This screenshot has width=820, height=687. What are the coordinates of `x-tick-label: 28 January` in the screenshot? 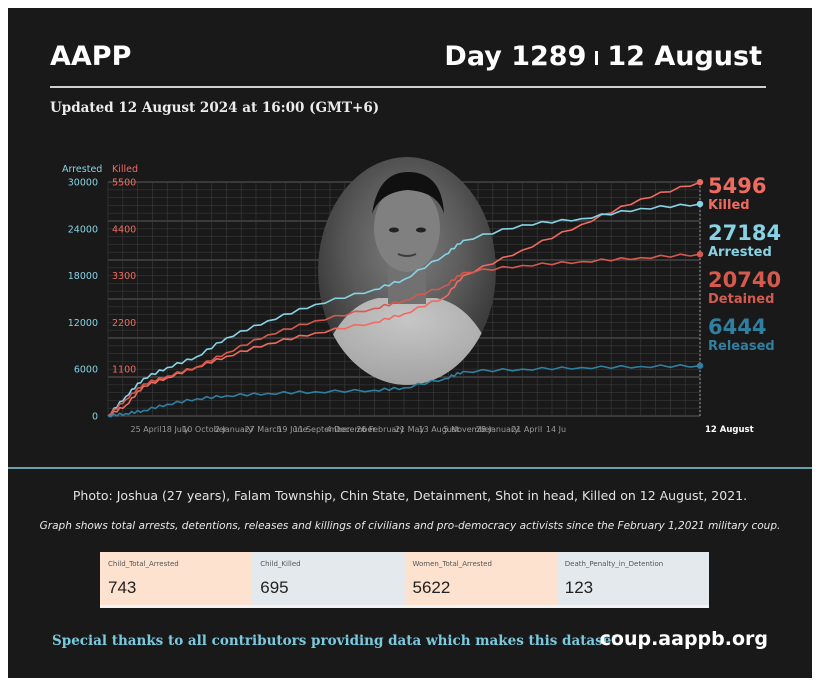 It's located at (497, 429).